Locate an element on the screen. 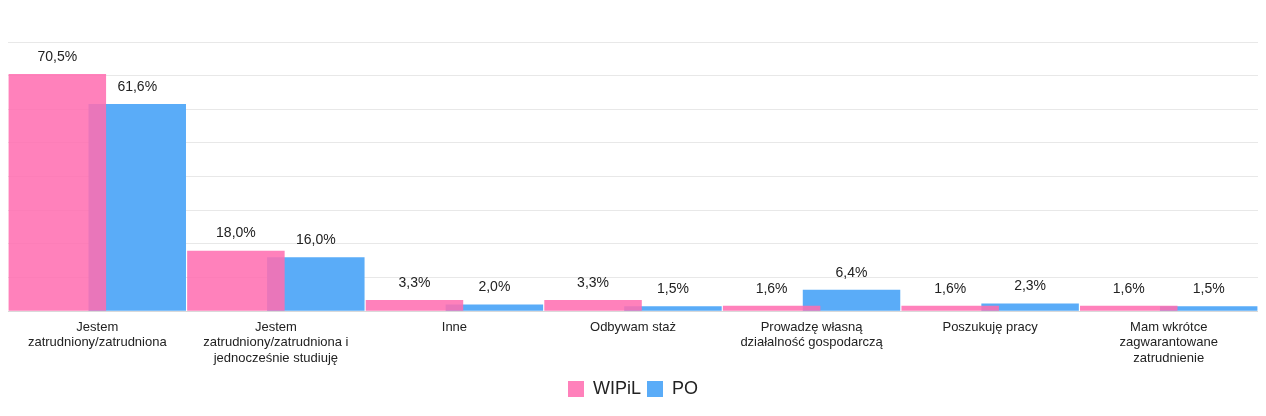 Image resolution: width=1266 pixels, height=416 pixels. data-label: 6,4% is located at coordinates (851, 271).